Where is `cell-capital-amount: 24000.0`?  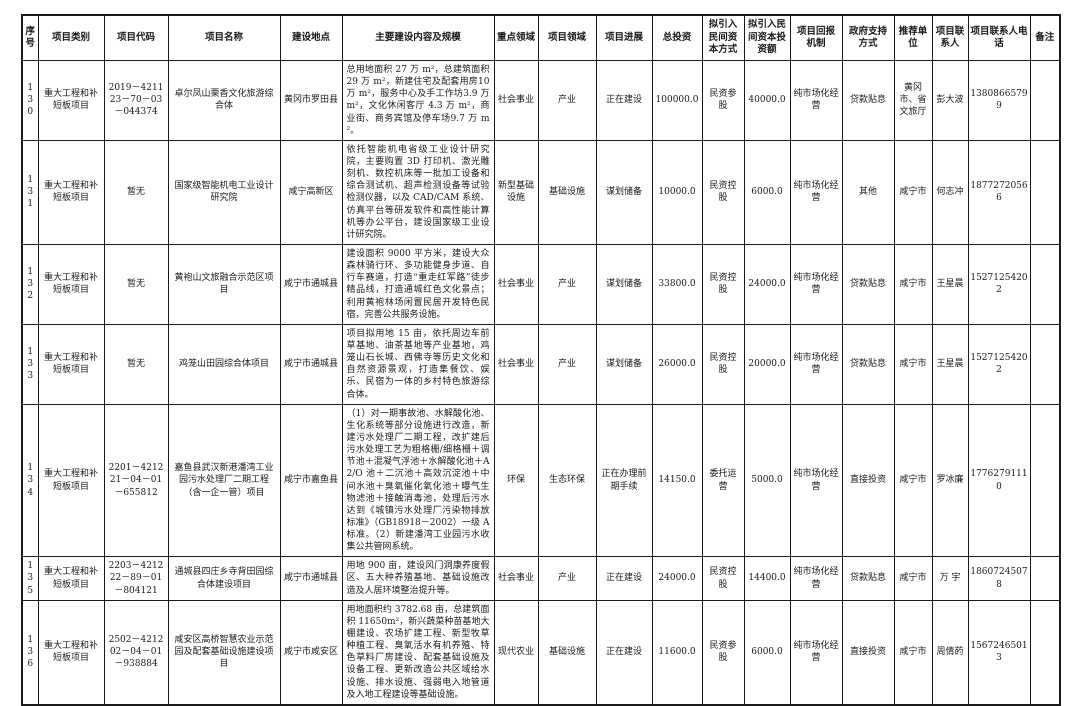
cell-capital-amount: 24000.0 is located at coordinates (767, 284).